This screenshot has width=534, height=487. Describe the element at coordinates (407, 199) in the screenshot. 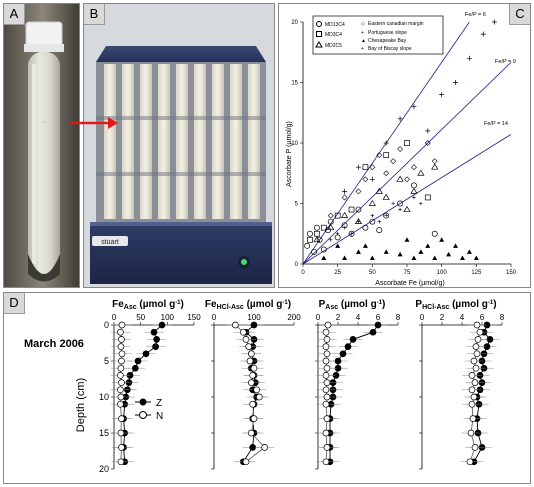

I see `ratio-line` at that location.